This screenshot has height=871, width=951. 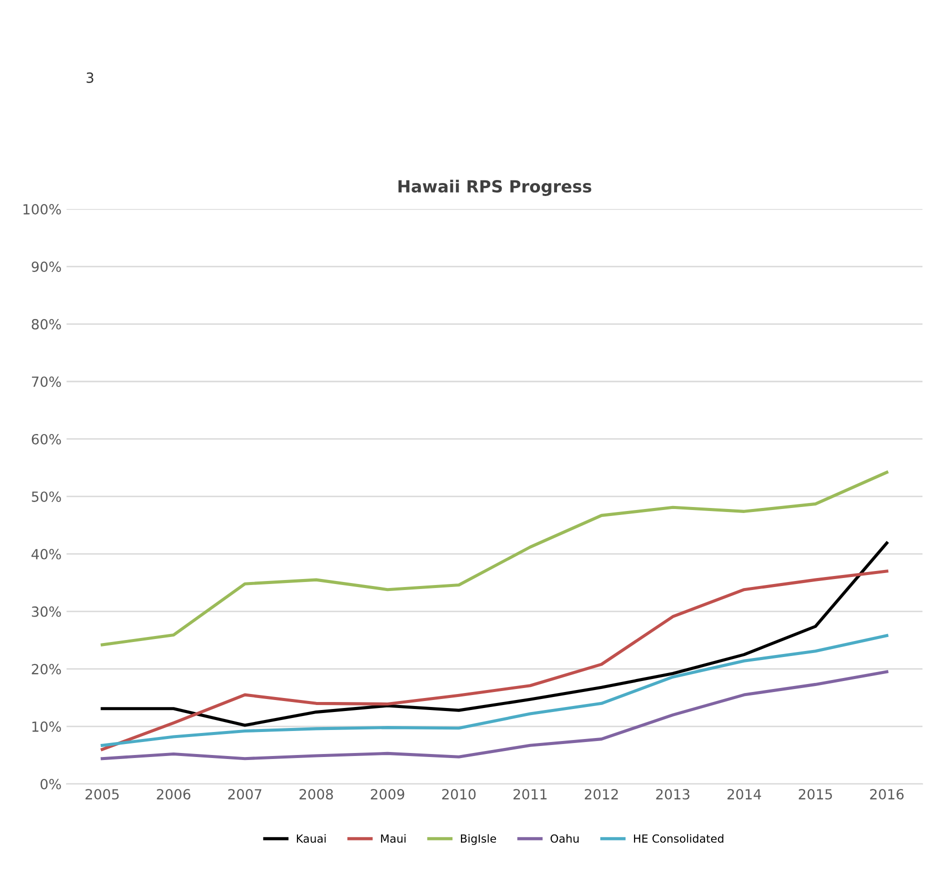 I want to click on x-tick-label: 2015, so click(x=815, y=794).